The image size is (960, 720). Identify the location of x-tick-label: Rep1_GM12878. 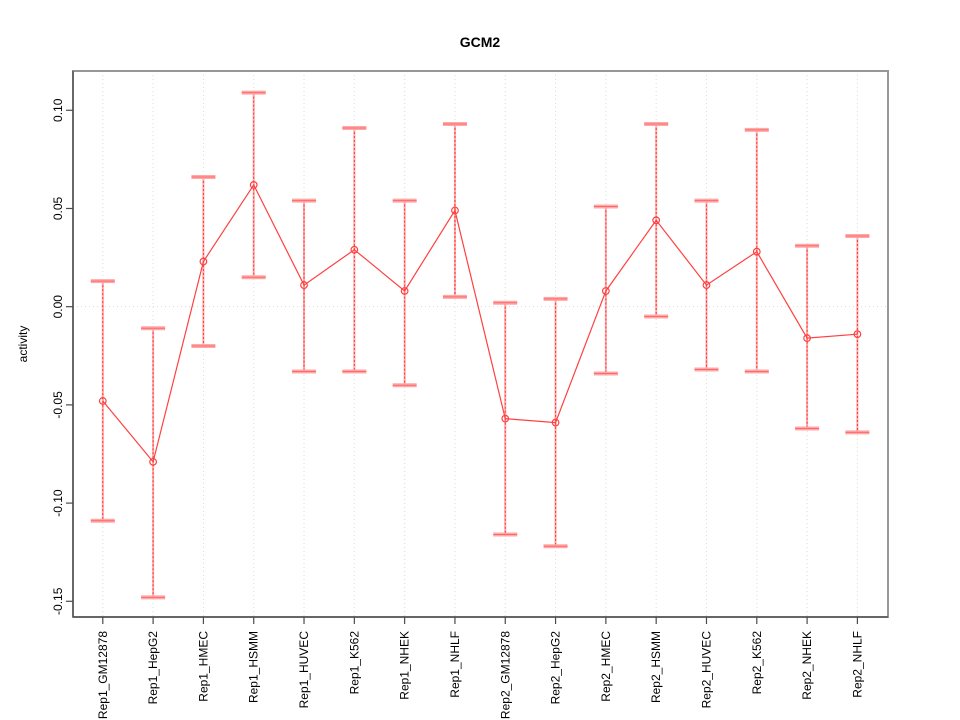
(103, 675).